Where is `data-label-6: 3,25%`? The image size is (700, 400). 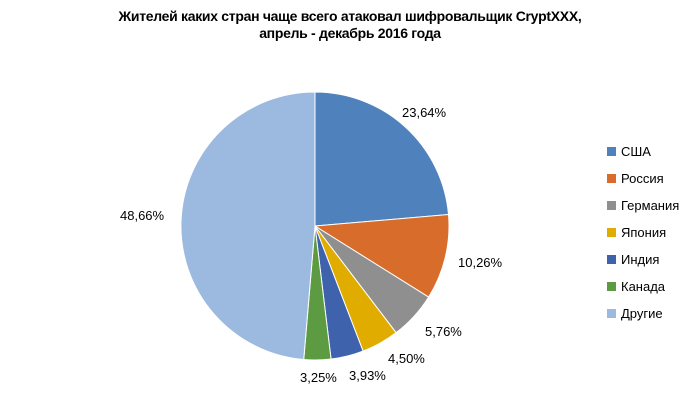 data-label-6: 3,25% is located at coordinates (318, 377).